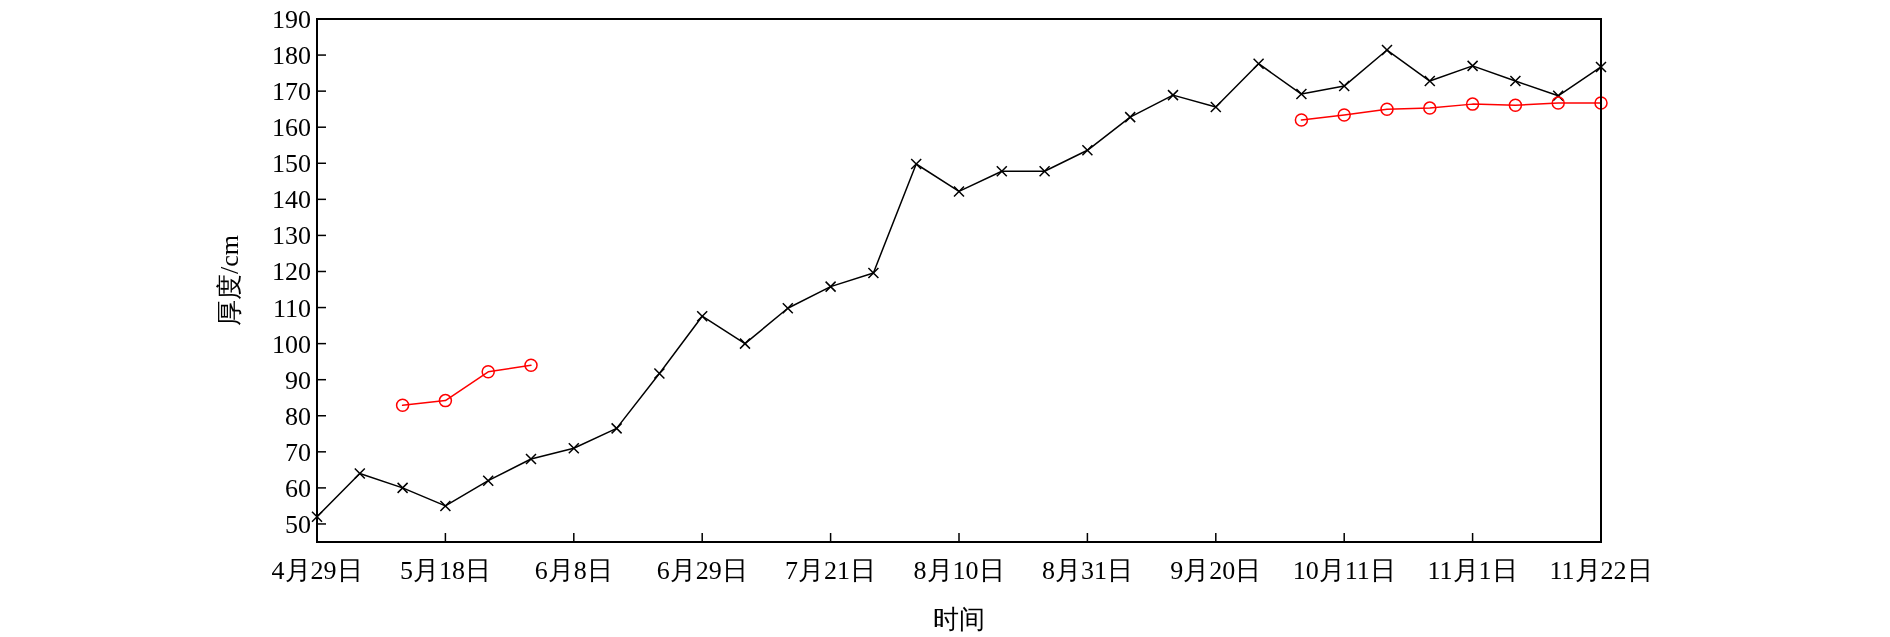 This screenshot has width=1890, height=637. I want to click on x-tick-label: 6月8日, so click(573, 570).